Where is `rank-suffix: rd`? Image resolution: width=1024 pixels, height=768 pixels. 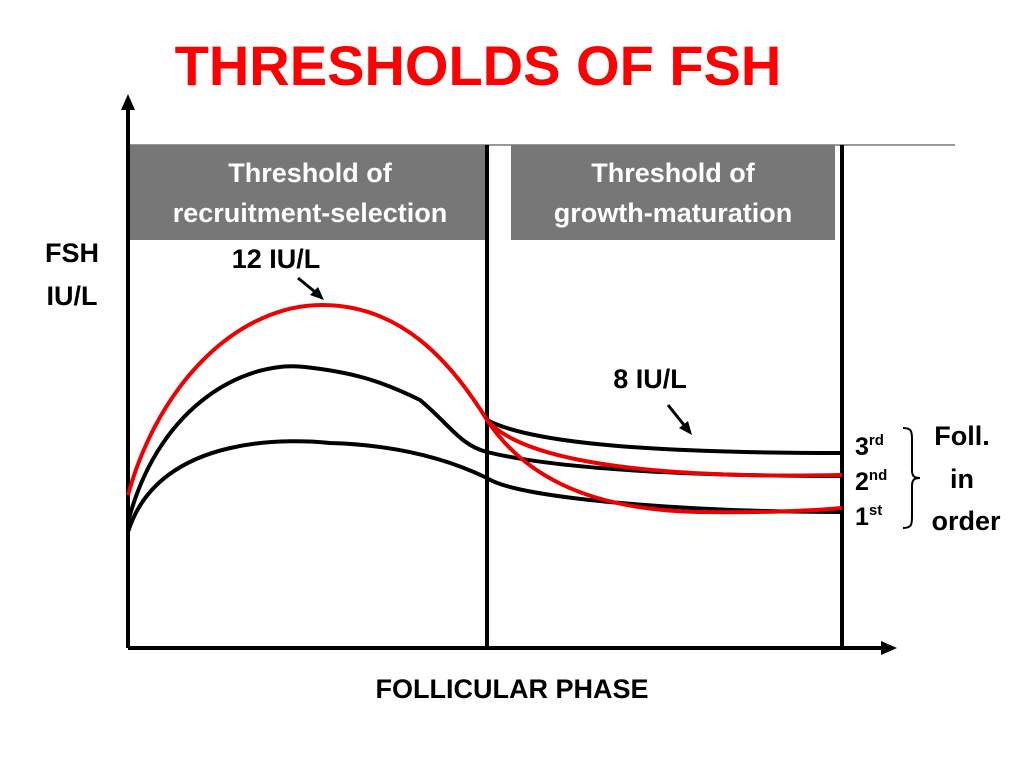
rank-suffix: rd is located at coordinates (876, 440).